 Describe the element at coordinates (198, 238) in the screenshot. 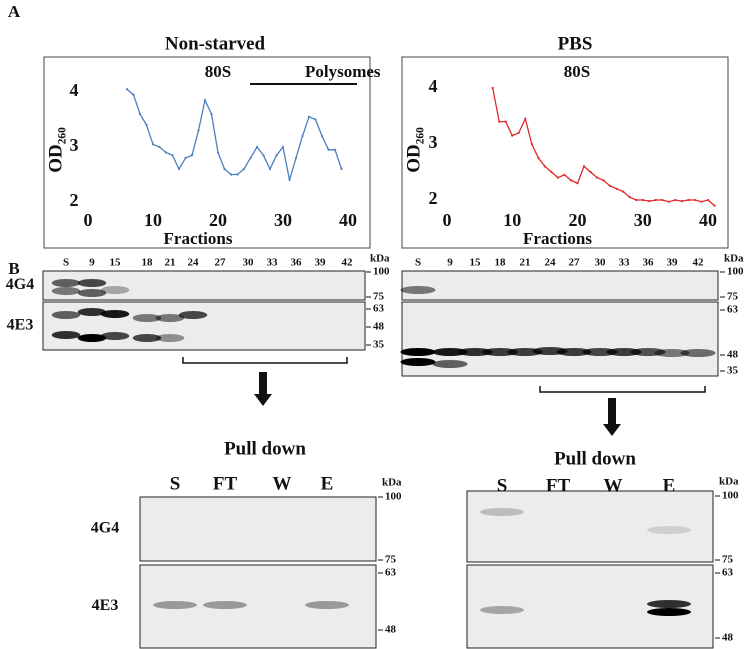

I see `x-axis-label: Fractions` at that location.